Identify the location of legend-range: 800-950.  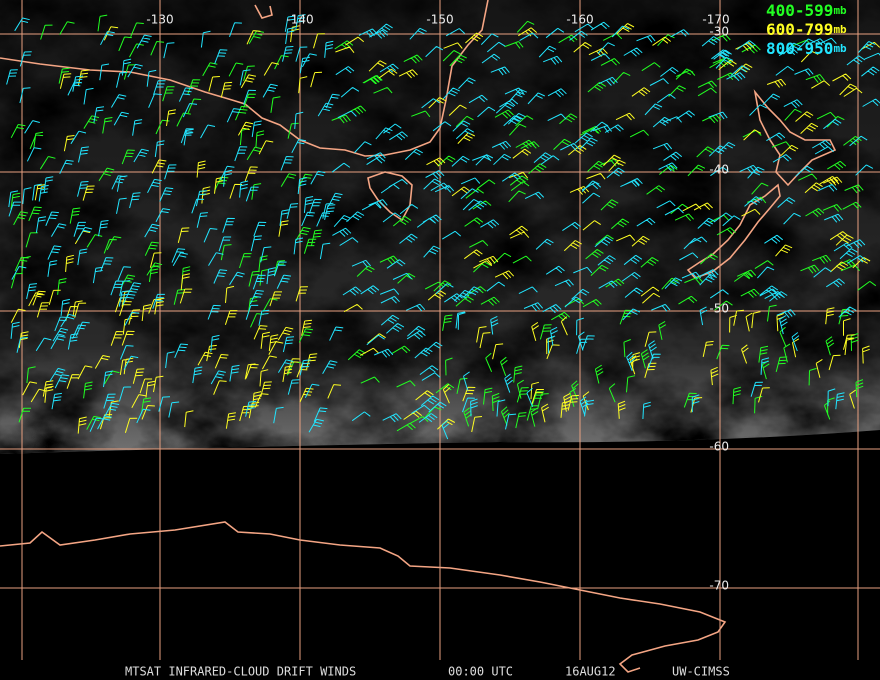
(799, 48).